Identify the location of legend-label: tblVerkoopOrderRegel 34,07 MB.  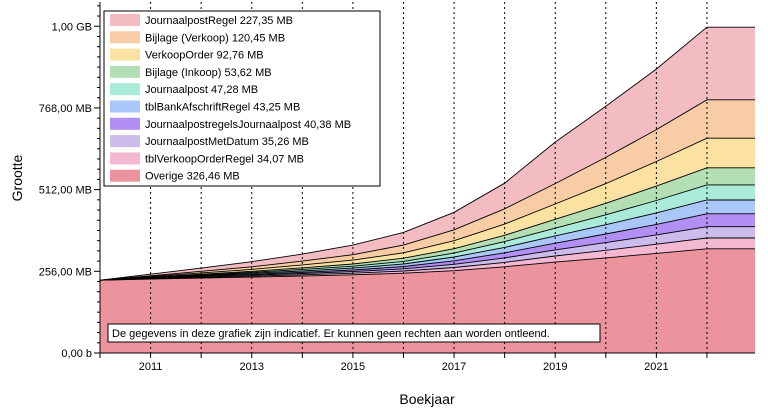
(224, 159).